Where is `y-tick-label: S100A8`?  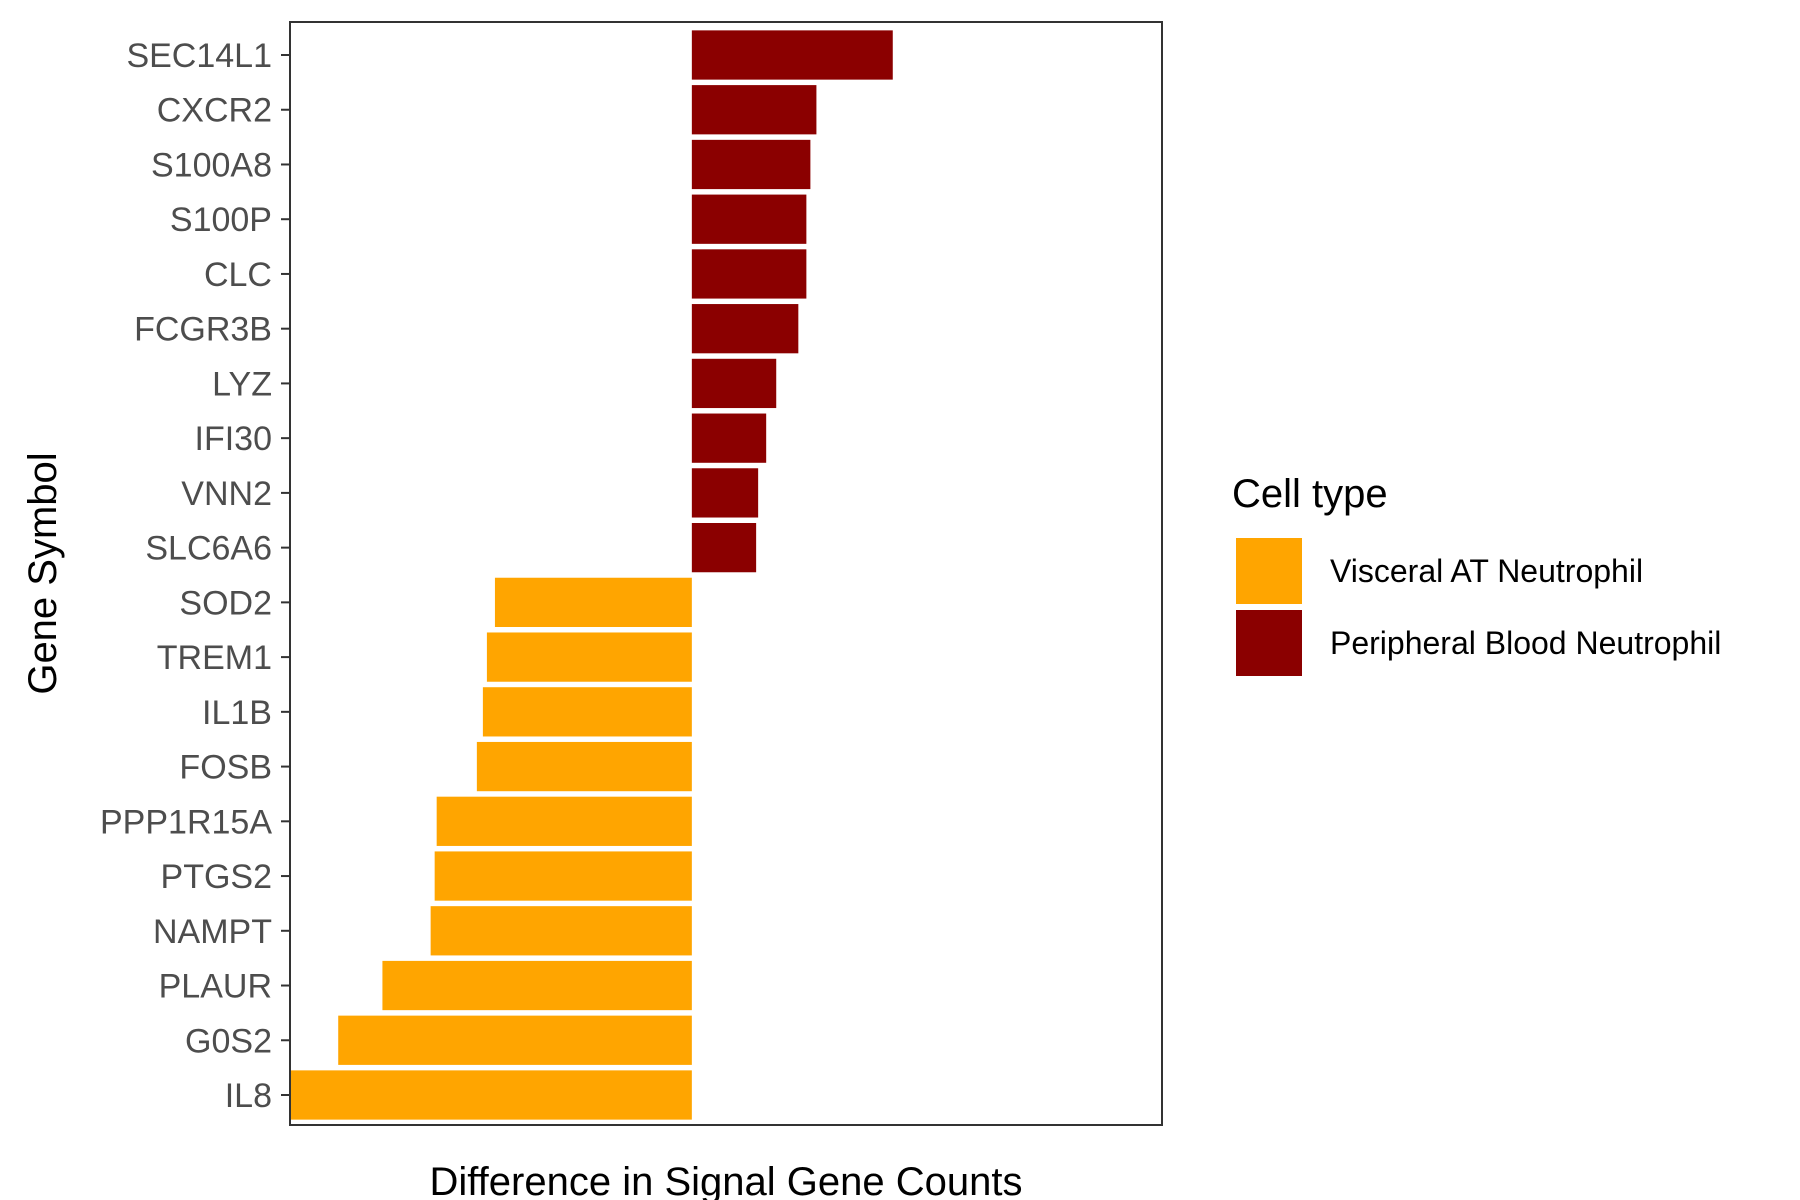 y-tick-label: S100A8 is located at coordinates (211, 165).